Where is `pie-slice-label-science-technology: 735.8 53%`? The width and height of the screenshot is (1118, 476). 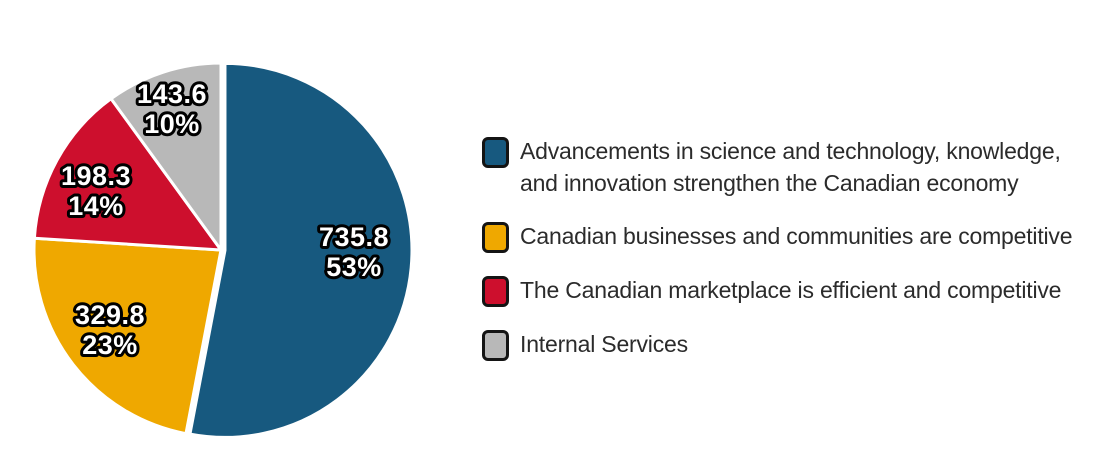
pie-slice-label-science-technology: 735.8 53% is located at coordinates (354, 252).